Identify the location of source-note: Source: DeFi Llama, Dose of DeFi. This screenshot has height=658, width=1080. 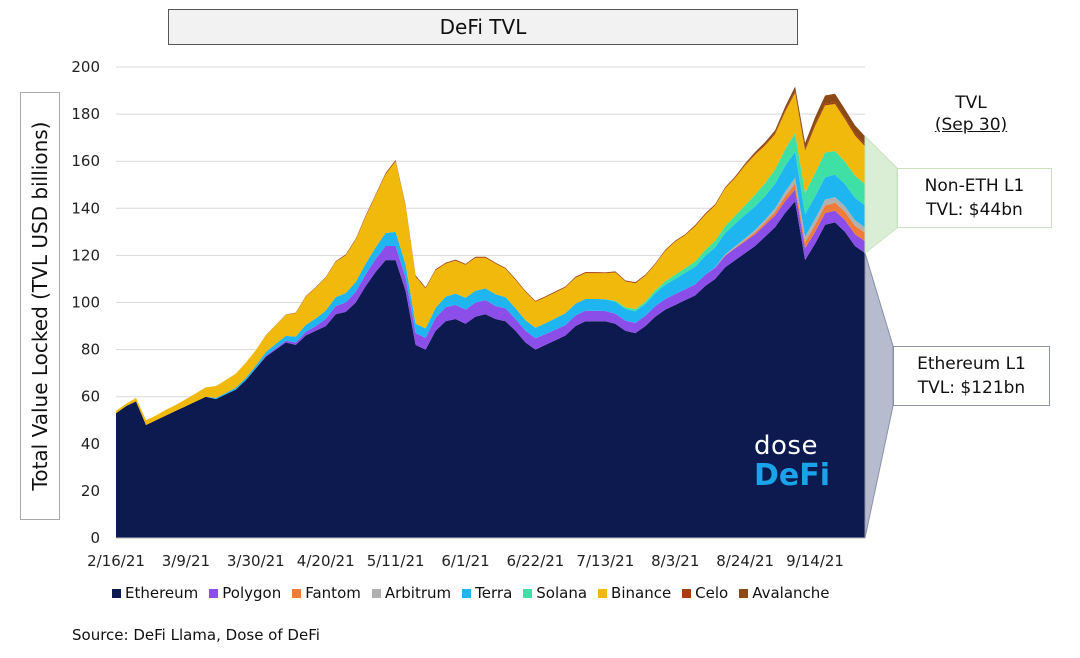
(196, 635).